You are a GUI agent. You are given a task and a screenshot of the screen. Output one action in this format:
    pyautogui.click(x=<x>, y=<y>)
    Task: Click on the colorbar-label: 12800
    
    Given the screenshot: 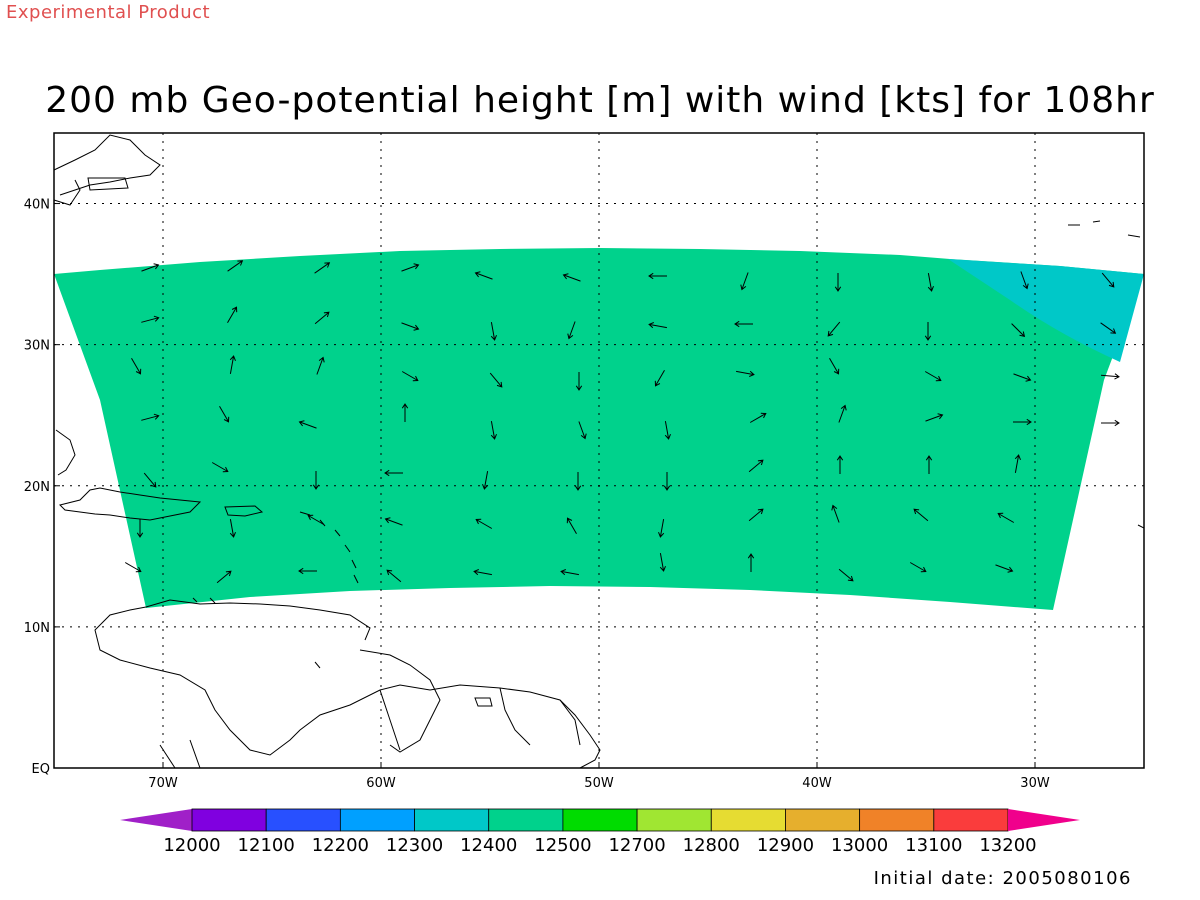 What is the action you would take?
    pyautogui.click(x=711, y=845)
    